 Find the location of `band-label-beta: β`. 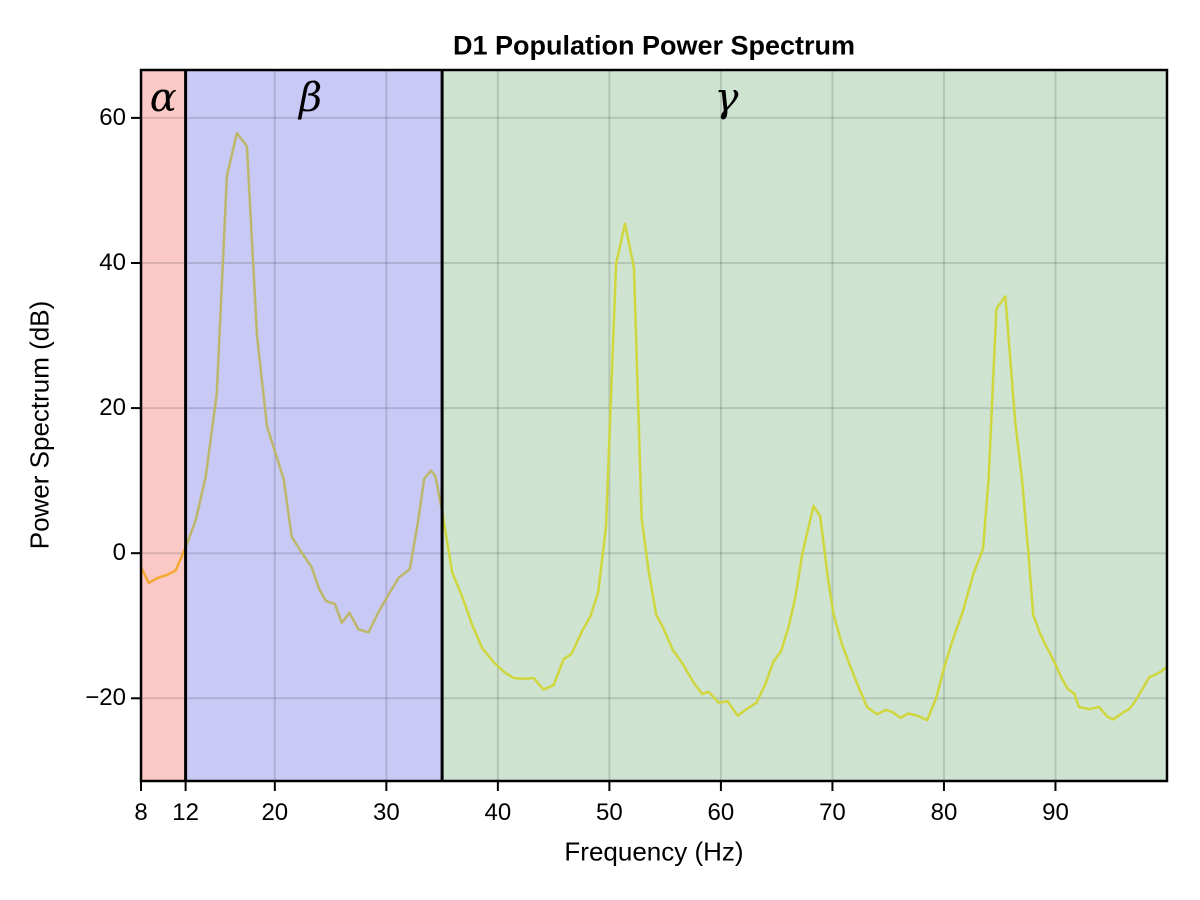

band-label-beta: β is located at coordinates (310, 98).